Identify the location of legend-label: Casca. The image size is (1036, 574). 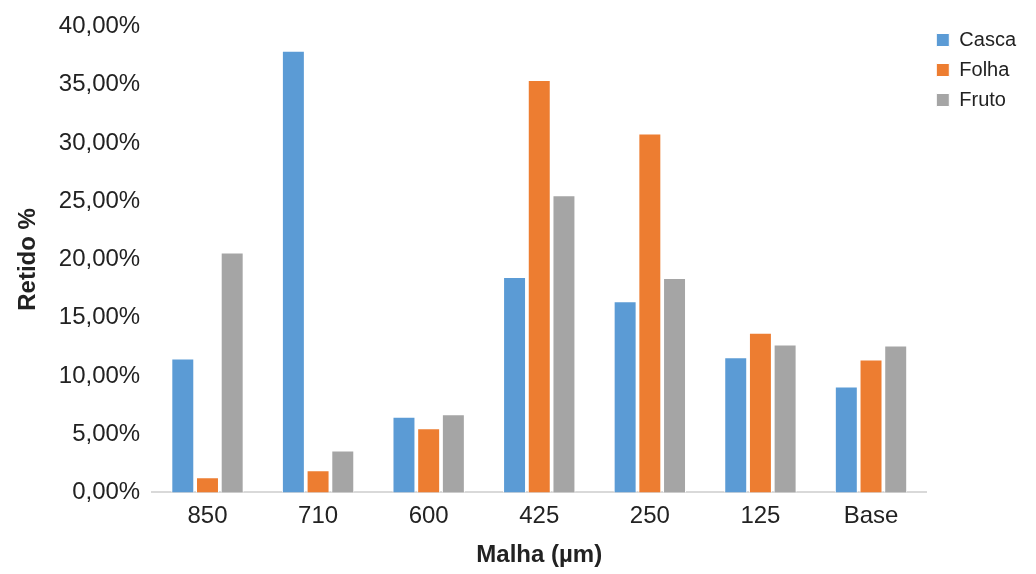
(988, 38).